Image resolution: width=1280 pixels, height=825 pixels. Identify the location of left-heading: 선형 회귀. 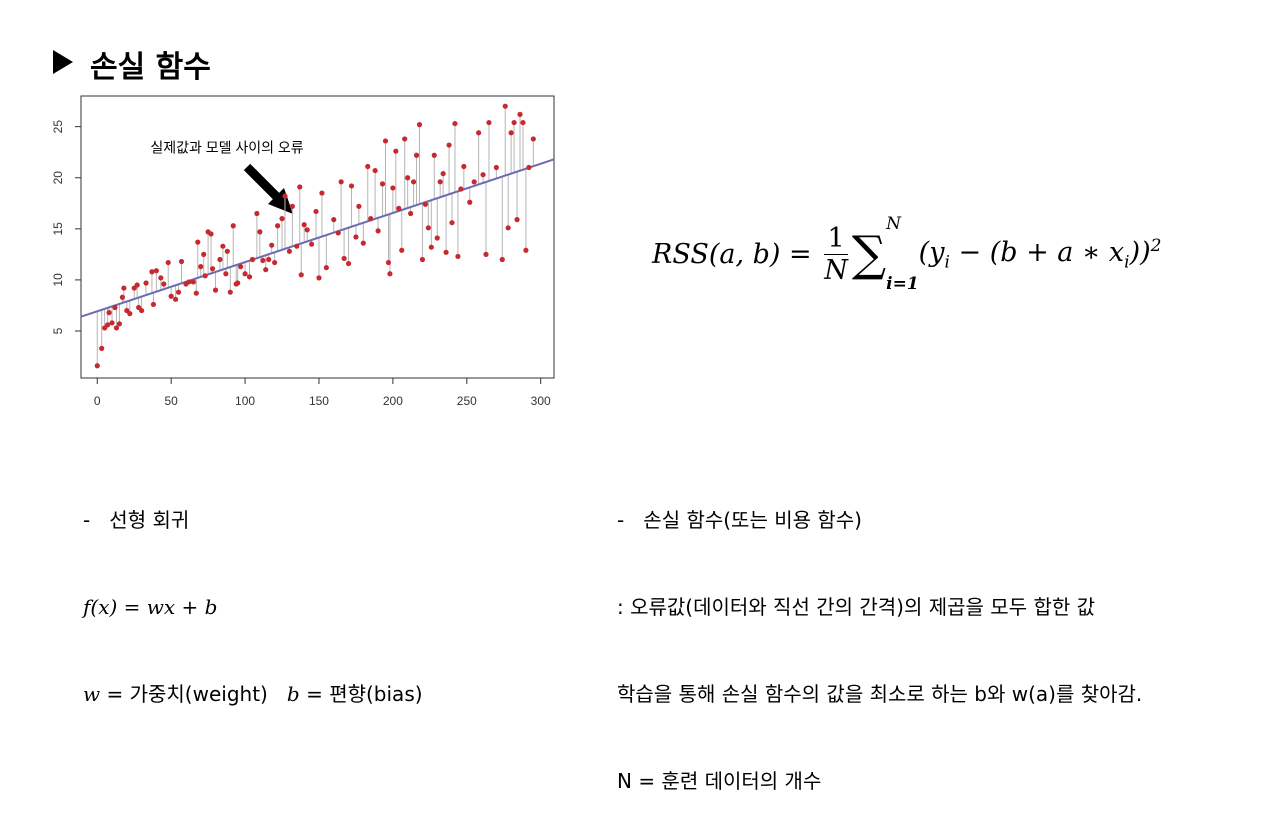
(149, 520).